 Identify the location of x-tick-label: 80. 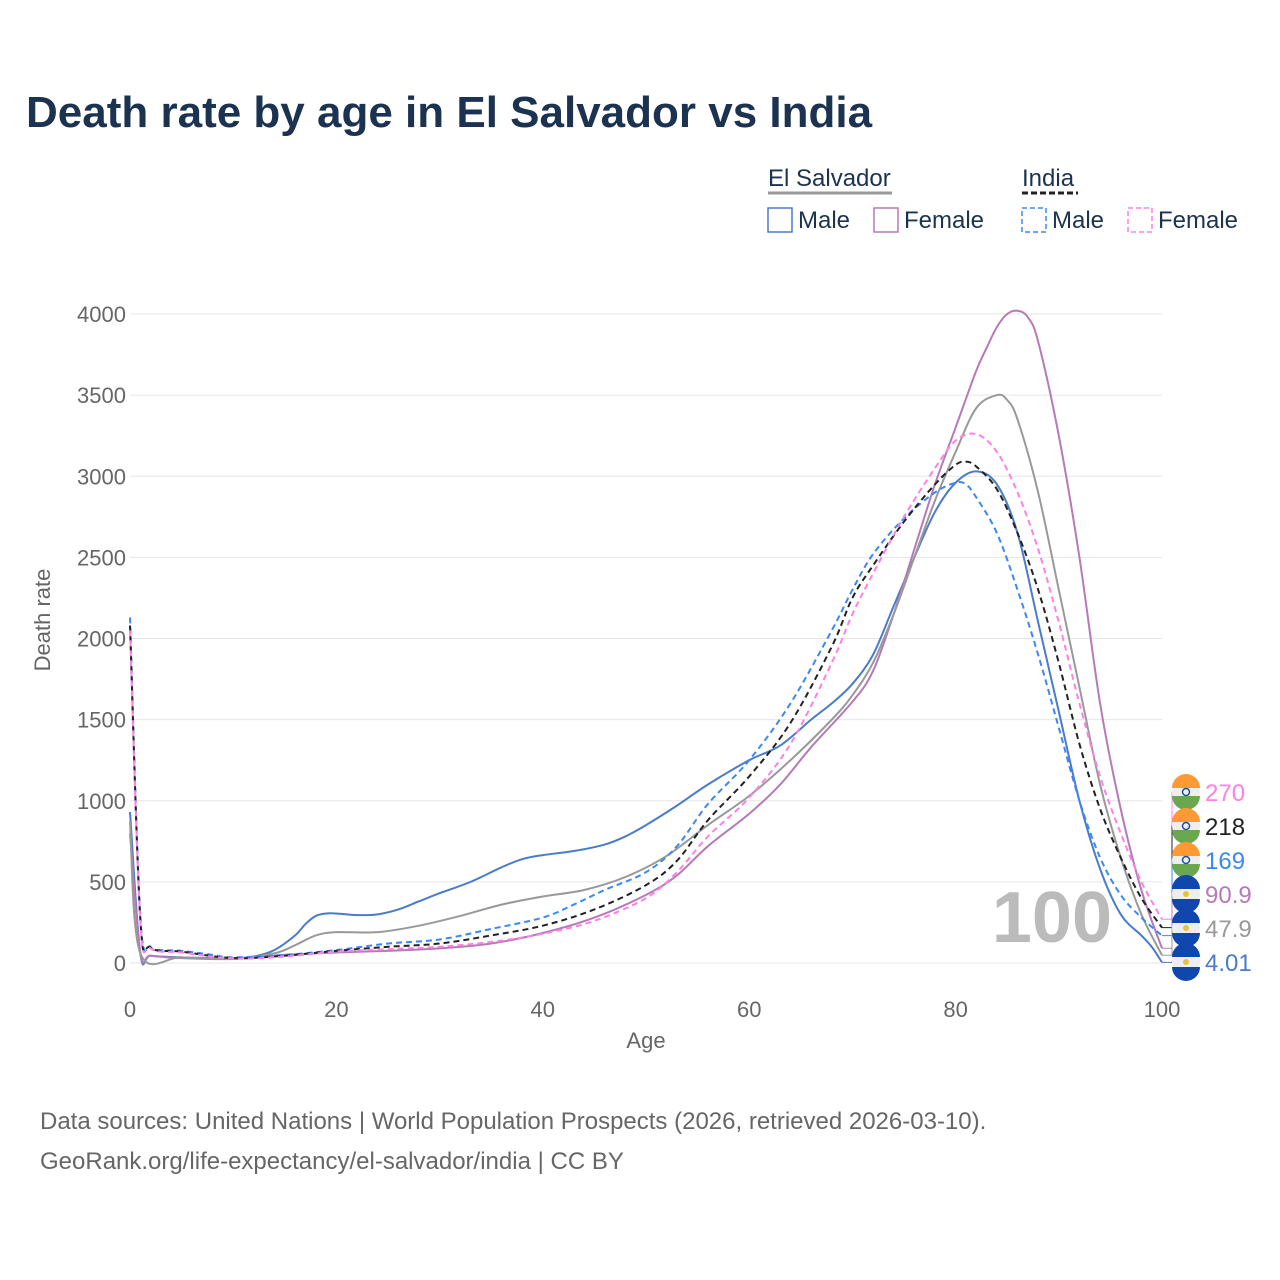
(955, 1009).